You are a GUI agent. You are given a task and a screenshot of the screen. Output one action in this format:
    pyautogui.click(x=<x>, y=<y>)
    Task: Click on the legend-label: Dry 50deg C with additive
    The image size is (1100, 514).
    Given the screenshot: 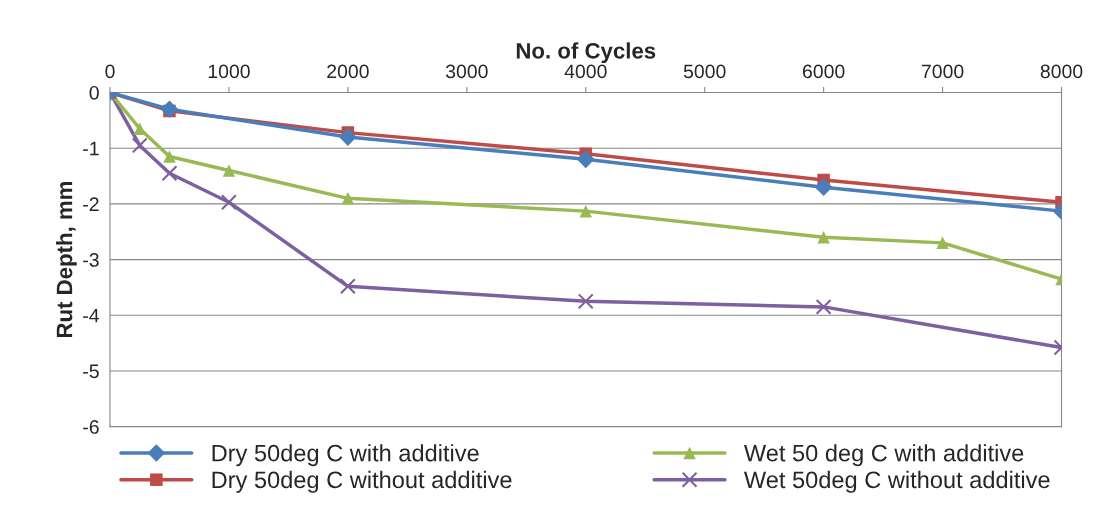 What is the action you would take?
    pyautogui.click(x=345, y=455)
    